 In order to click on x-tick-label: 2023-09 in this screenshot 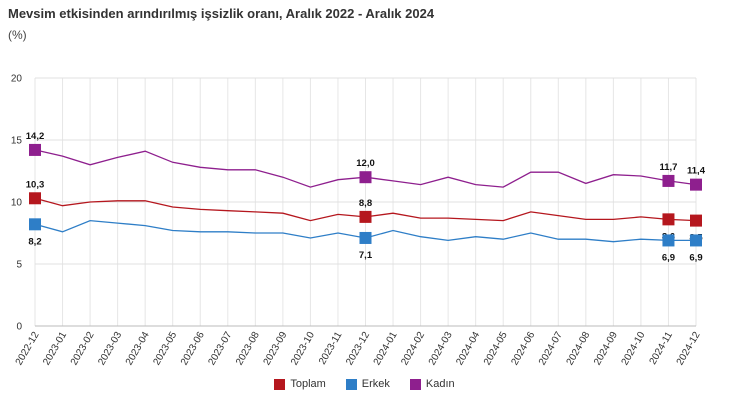, I will do `click(276, 349)`.